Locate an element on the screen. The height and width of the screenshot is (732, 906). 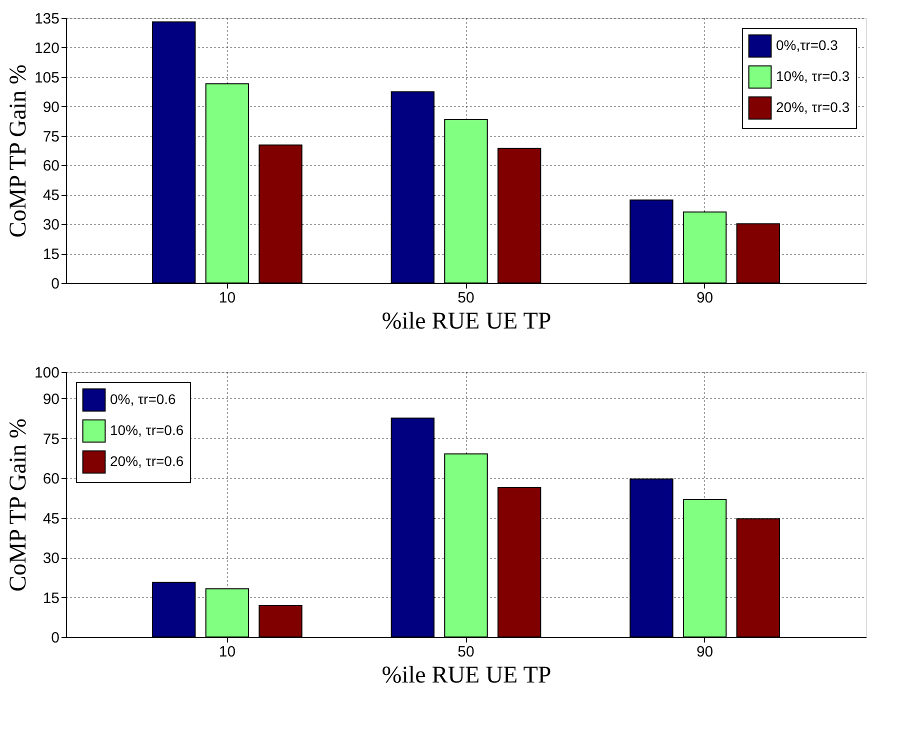
y-tick-label: 120 is located at coordinates (47, 48).